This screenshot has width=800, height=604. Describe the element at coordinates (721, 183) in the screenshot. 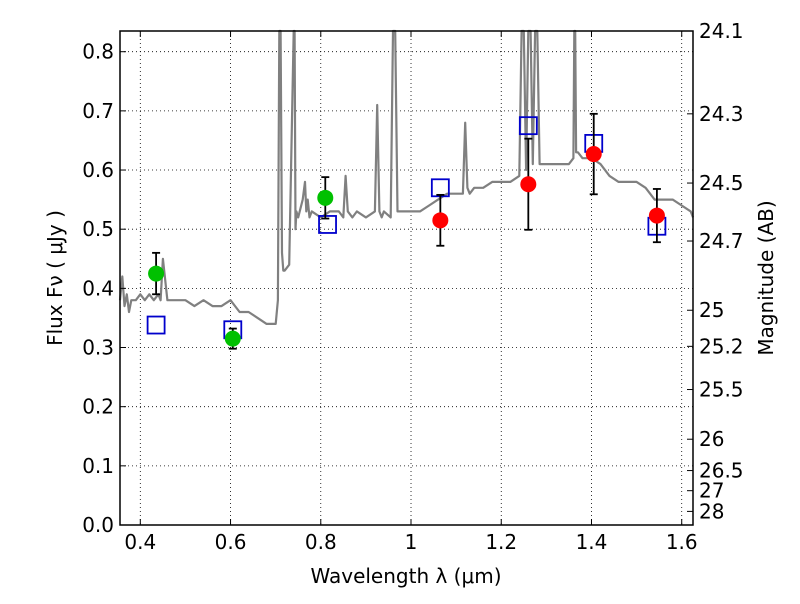

I see `y2-tick-label: 24.5` at that location.